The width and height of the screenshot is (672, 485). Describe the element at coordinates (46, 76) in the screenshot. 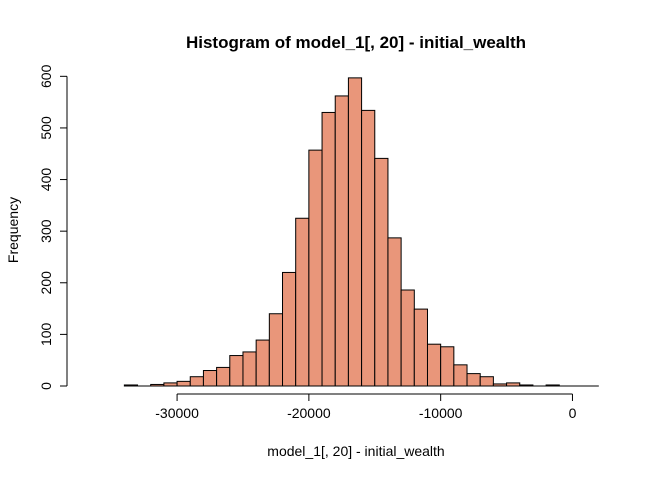

I see `y-tick-label: 600` at that location.